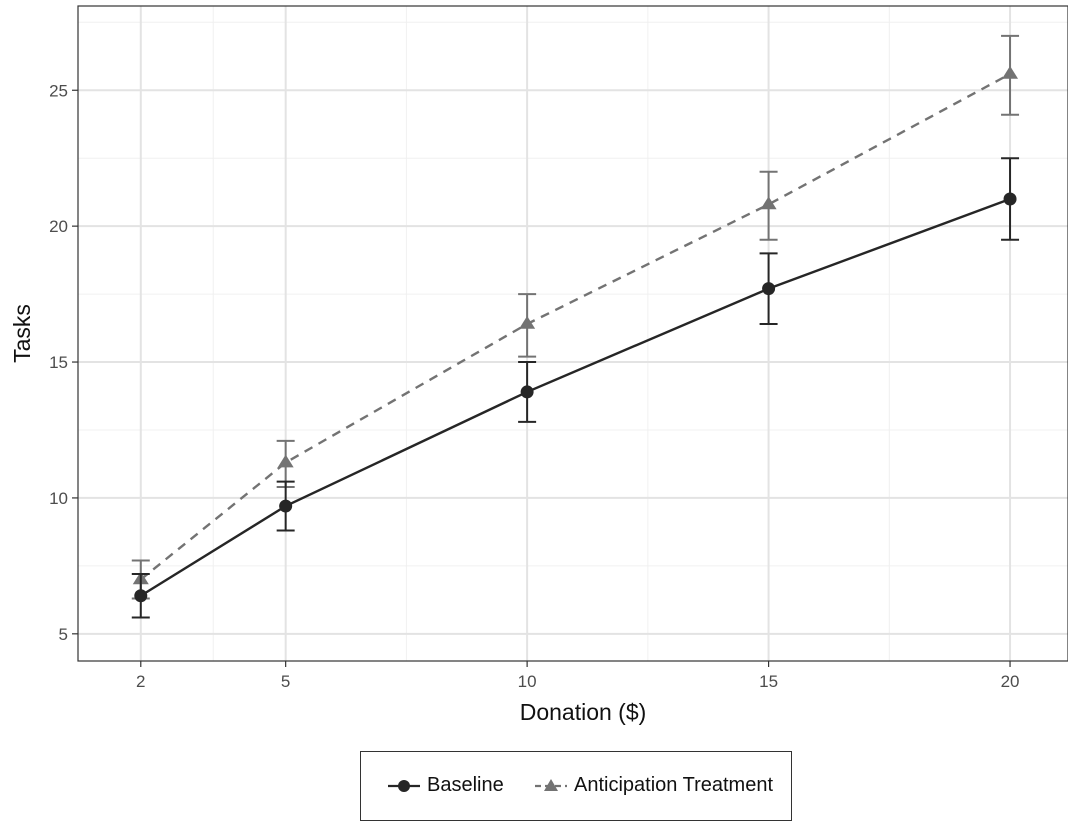 Image resolution: width=1068 pixels, height=821 pixels. Describe the element at coordinates (527, 681) in the screenshot. I see `x-tick-label: 10` at that location.